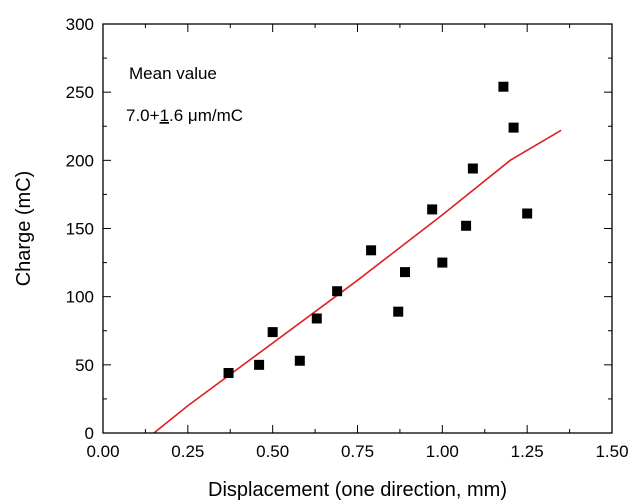 Image resolution: width=635 pixels, height=501 pixels. Describe the element at coordinates (102, 451) in the screenshot. I see `x-tick-label: 0.00` at that location.